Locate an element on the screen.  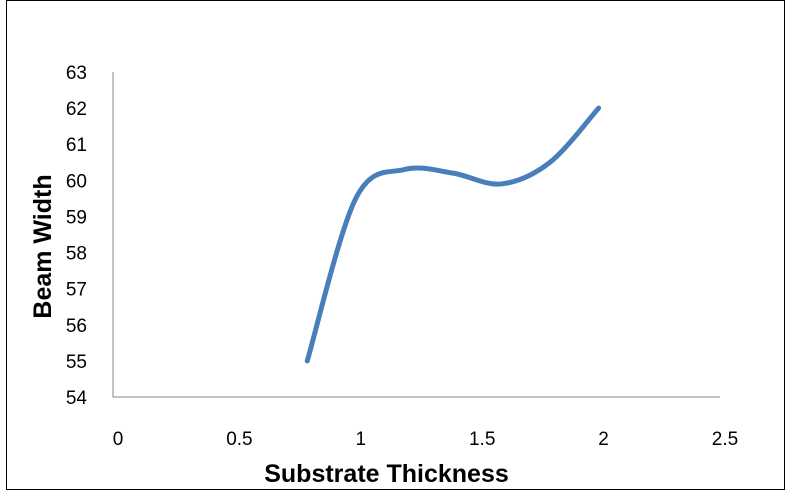
x-tick-label: 2.5 is located at coordinates (725, 439).